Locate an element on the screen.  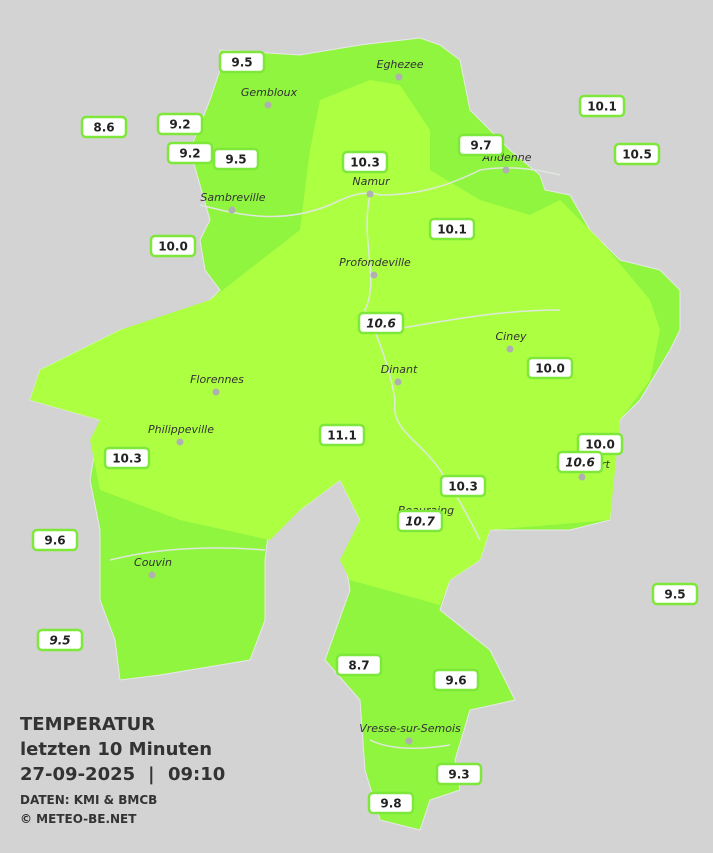
town-label: Sambreville is located at coordinates (232, 197).